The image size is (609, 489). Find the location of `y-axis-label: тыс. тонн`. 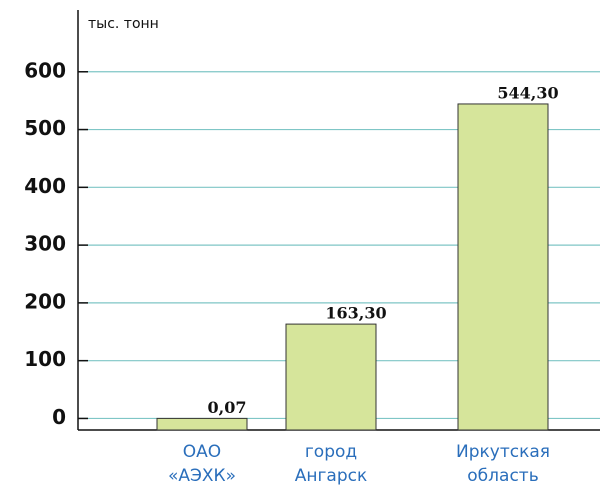

y-axis-label: тыс. тонн is located at coordinates (123, 24).